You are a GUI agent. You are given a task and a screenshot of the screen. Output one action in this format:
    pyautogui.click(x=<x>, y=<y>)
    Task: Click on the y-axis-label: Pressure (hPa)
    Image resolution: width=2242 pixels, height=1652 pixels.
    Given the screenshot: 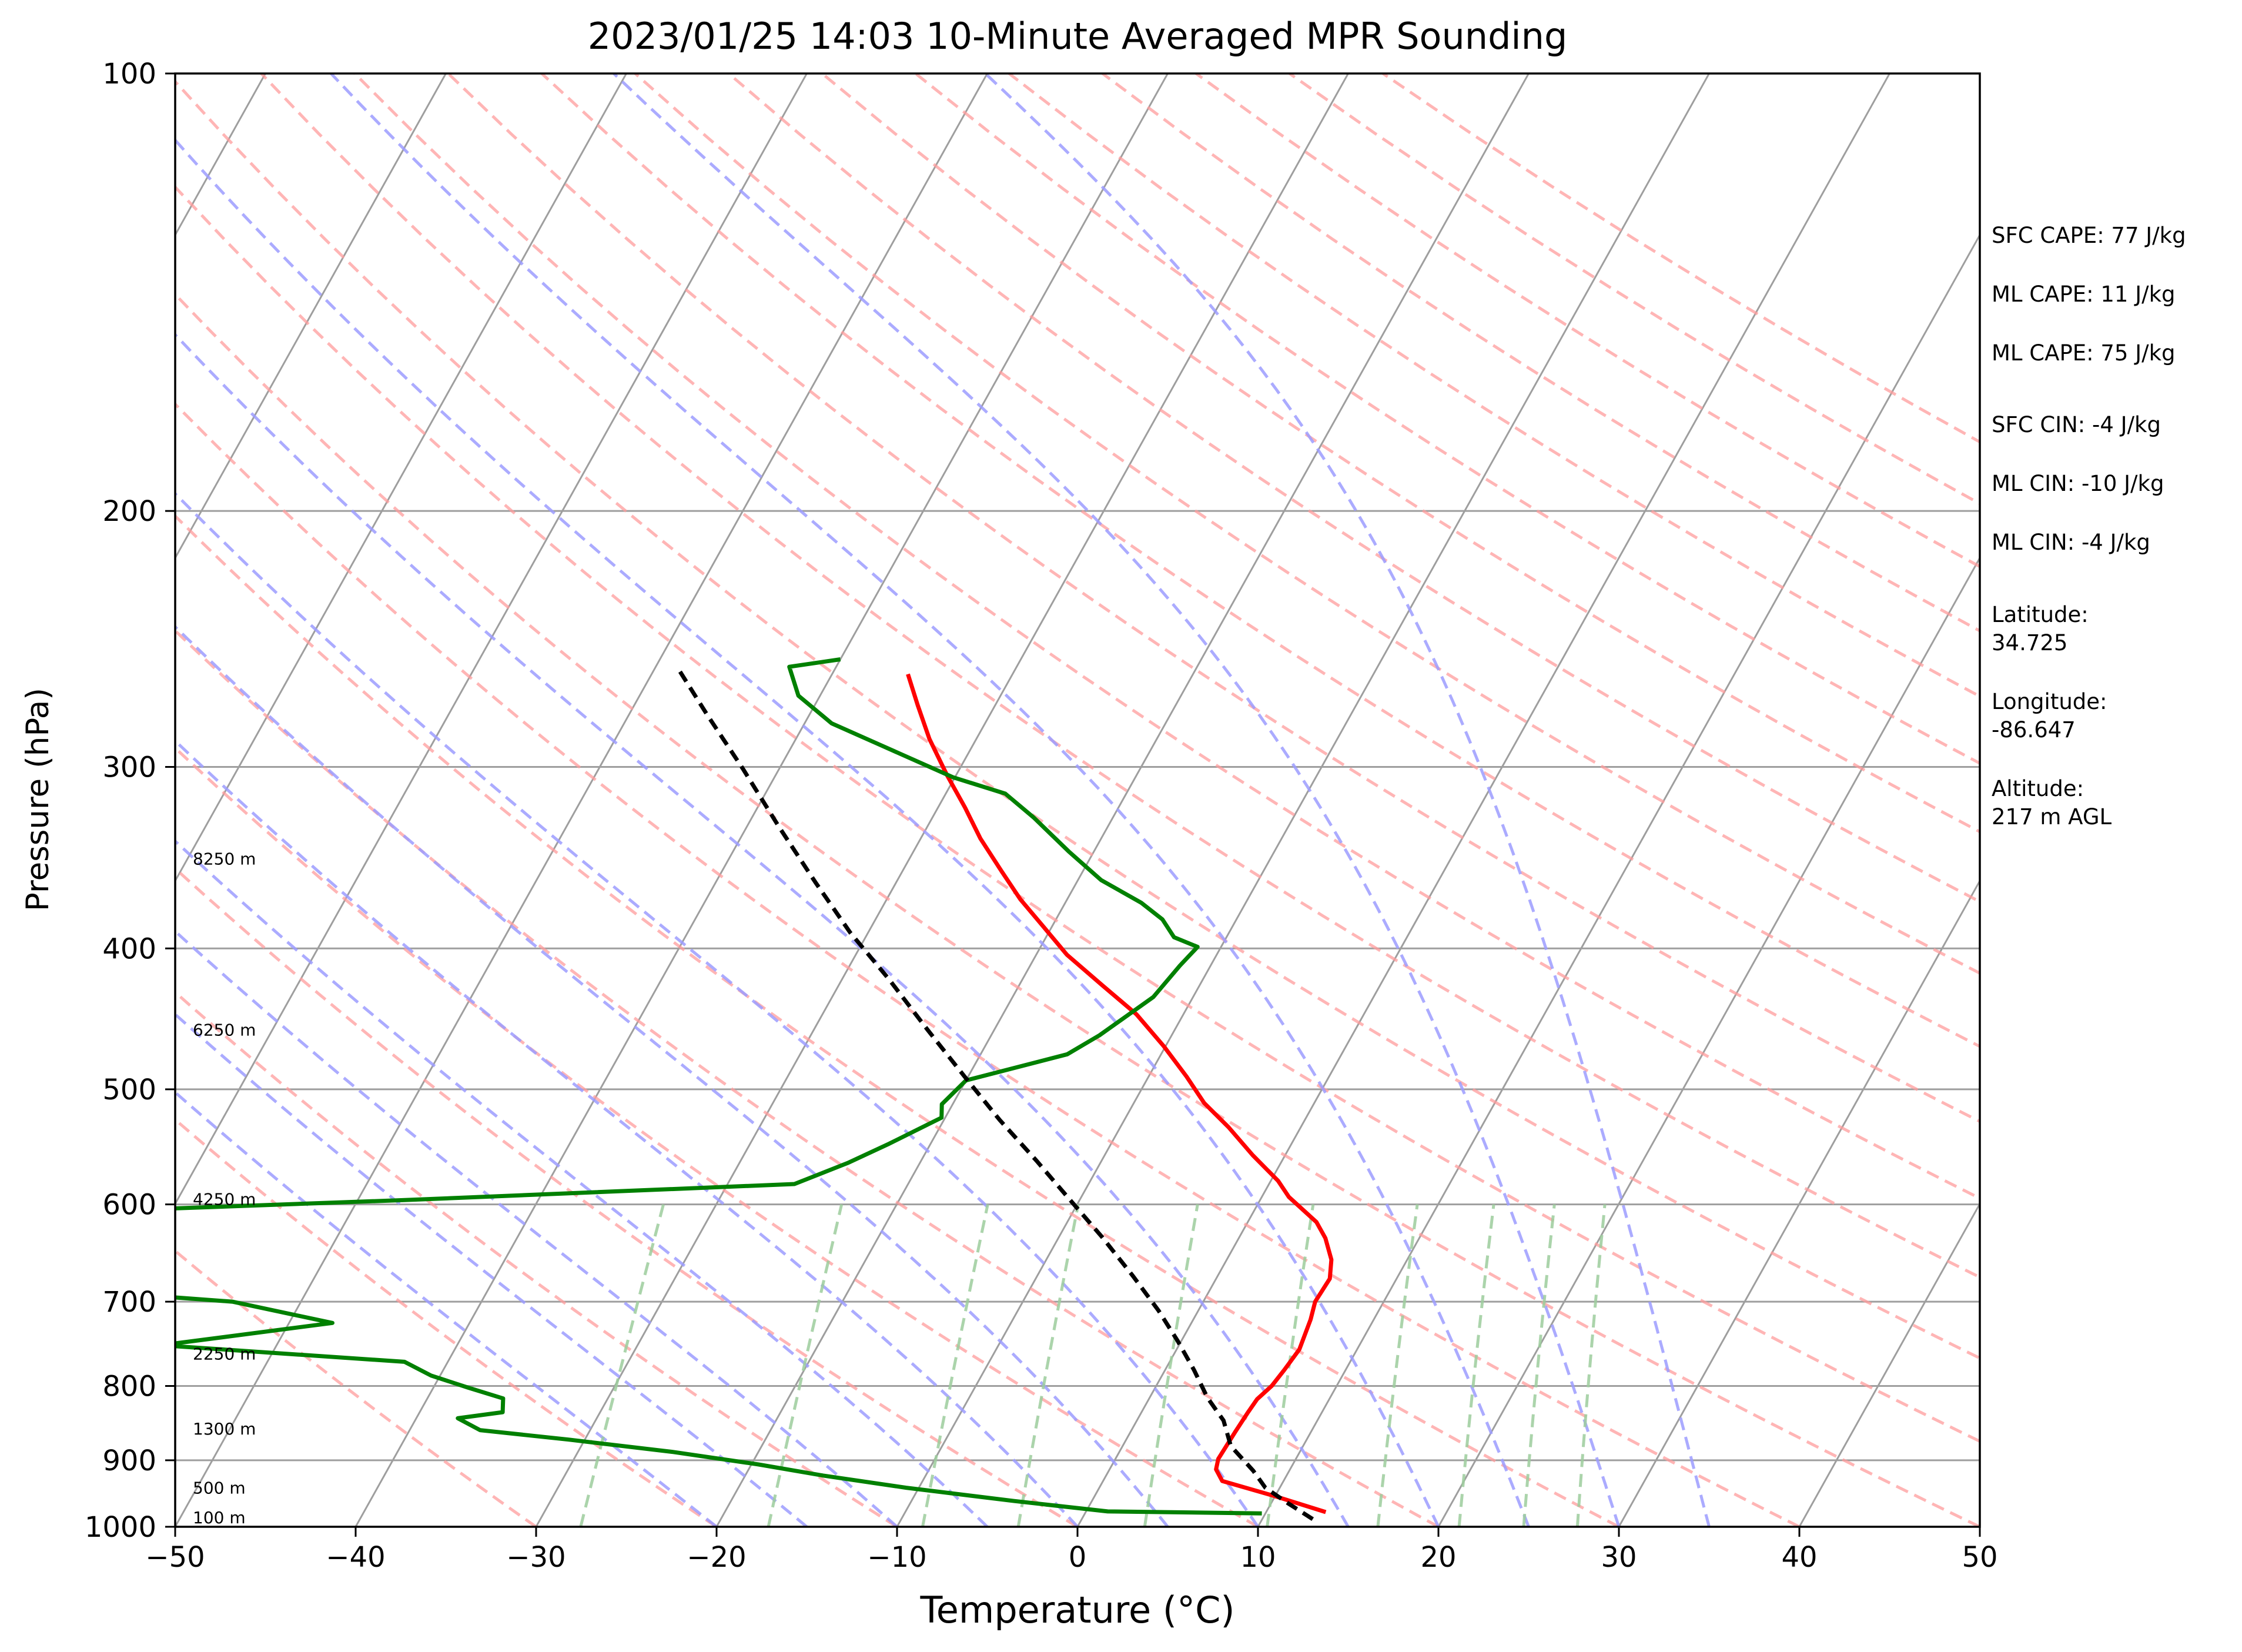 What is the action you would take?
    pyautogui.click(x=38, y=799)
    